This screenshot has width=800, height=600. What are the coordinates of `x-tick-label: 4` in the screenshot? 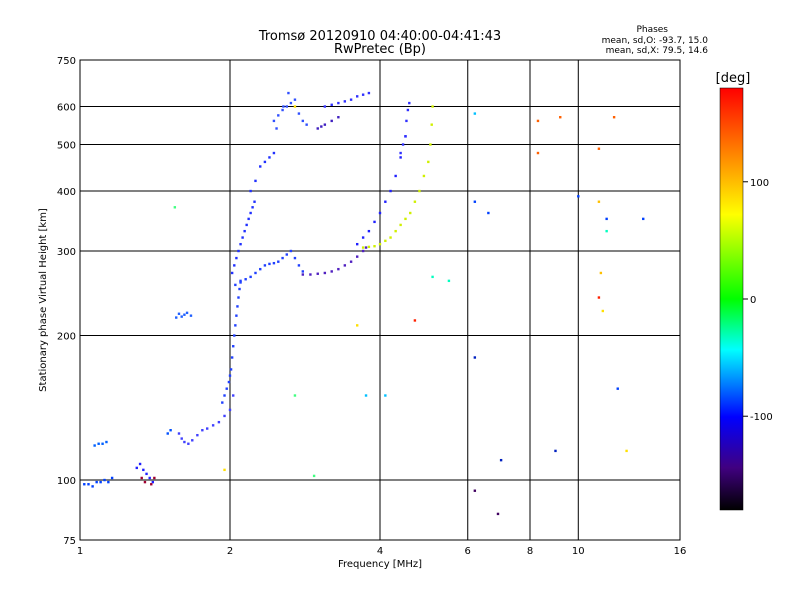 It's located at (380, 551).